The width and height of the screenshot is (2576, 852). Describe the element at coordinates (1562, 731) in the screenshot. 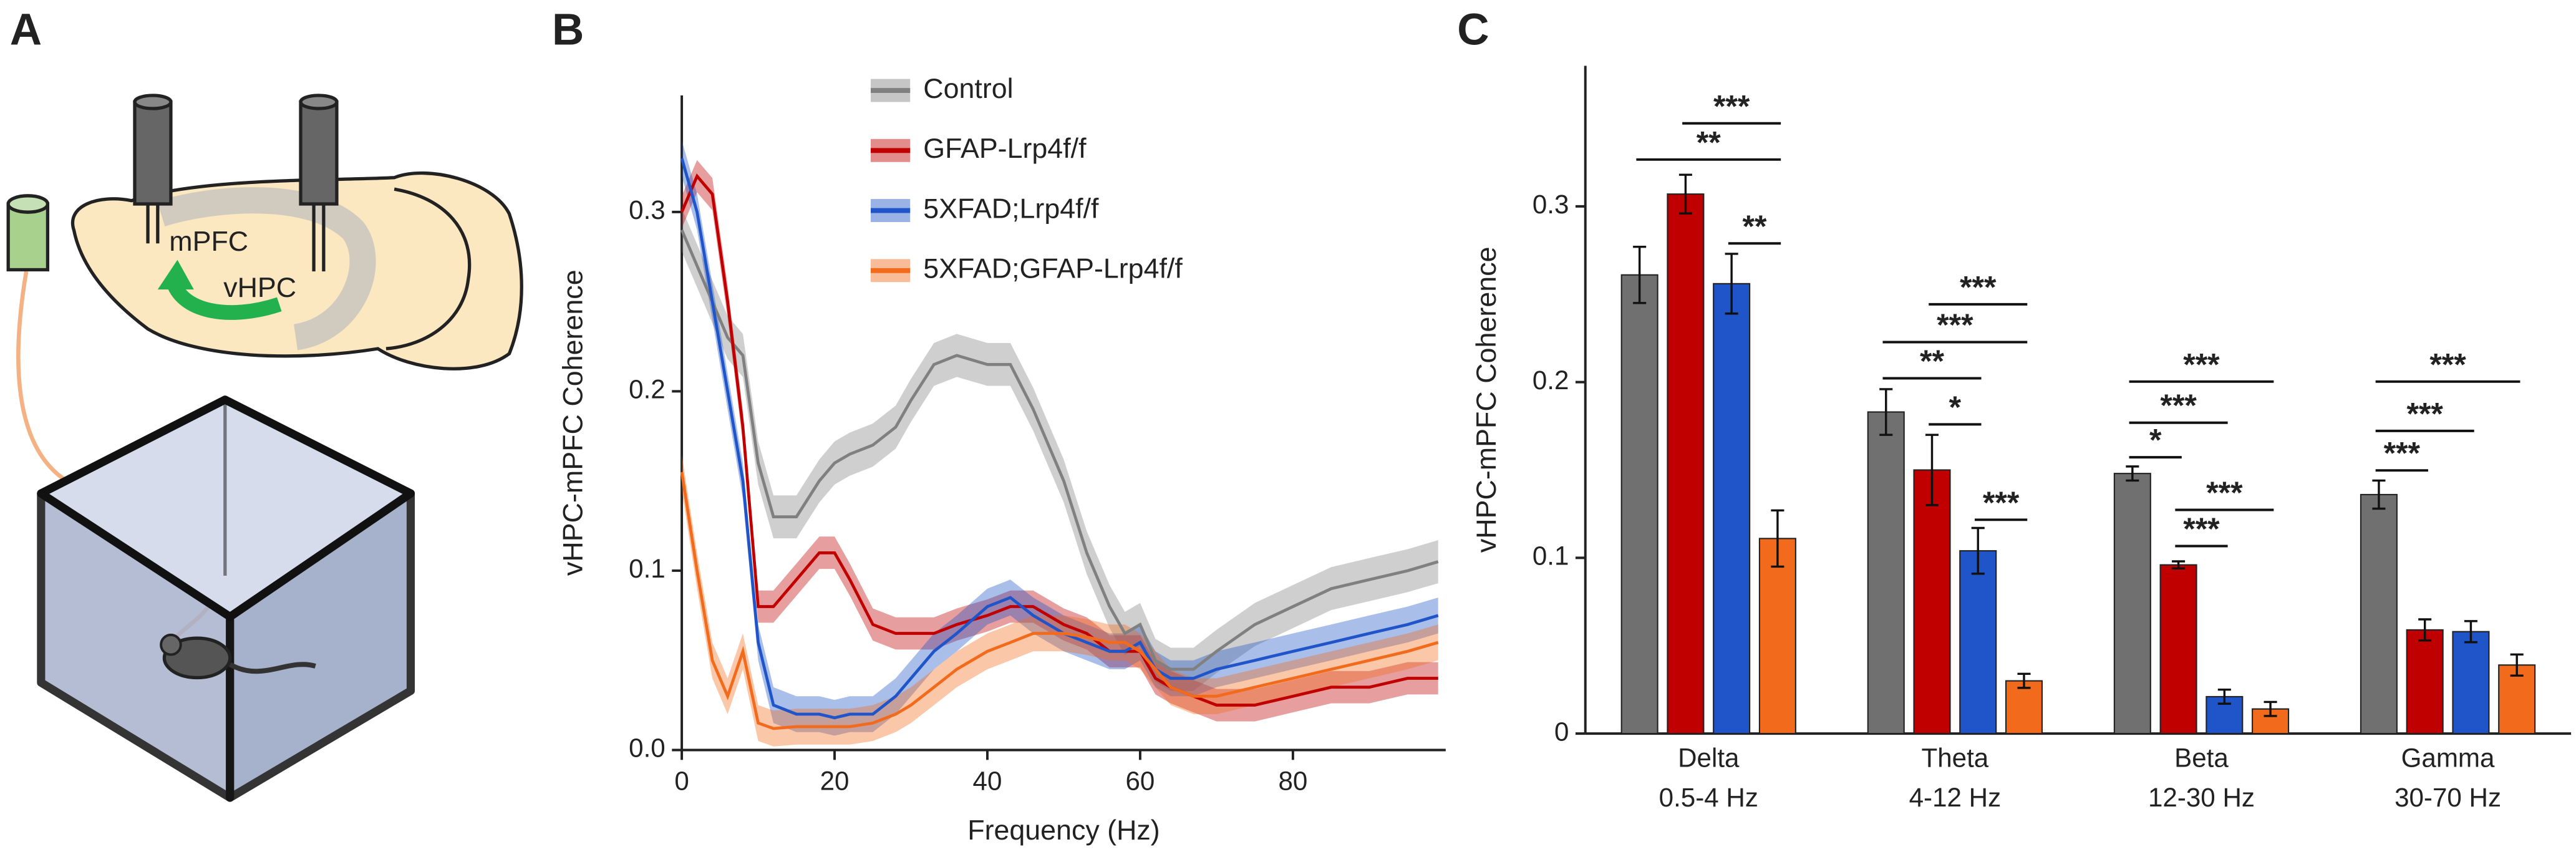

I see `y-tick-label: 0` at that location.